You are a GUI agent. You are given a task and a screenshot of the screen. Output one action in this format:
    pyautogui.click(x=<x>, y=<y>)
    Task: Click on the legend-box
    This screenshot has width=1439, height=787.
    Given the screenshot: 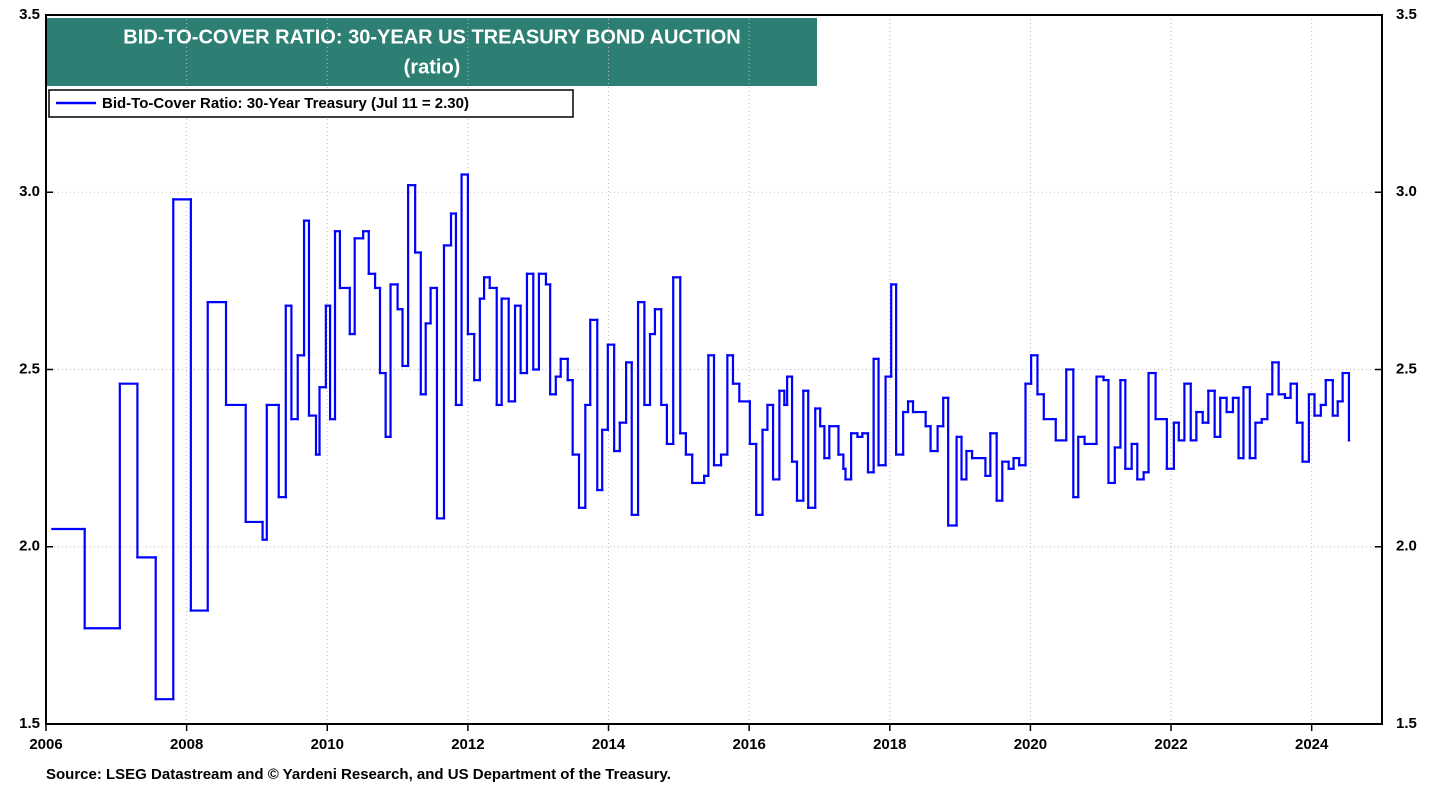 What is the action you would take?
    pyautogui.click(x=311, y=103)
    